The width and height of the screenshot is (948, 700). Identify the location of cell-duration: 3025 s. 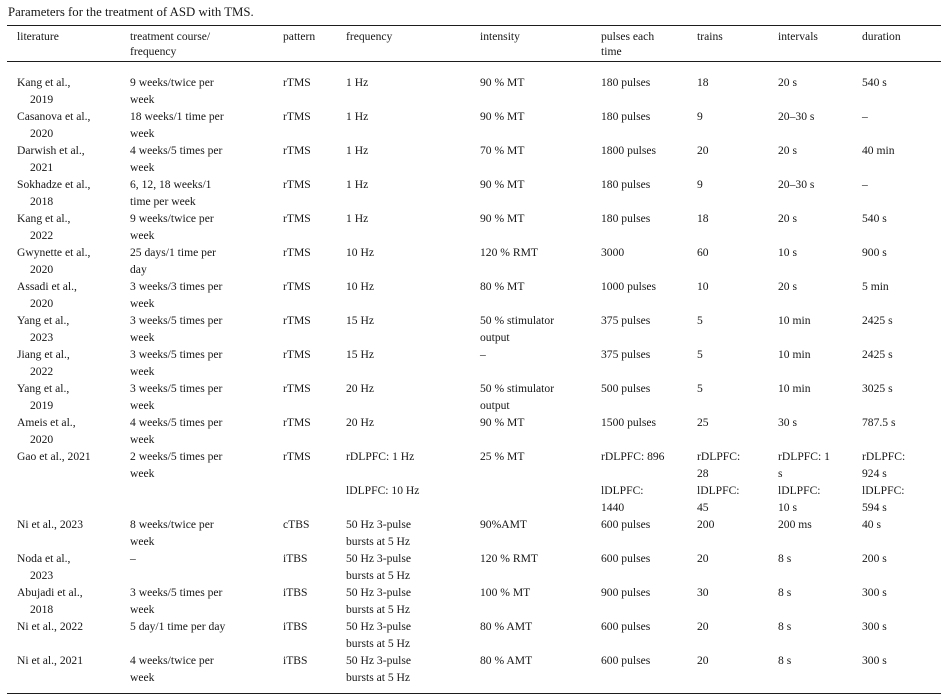
(877, 388).